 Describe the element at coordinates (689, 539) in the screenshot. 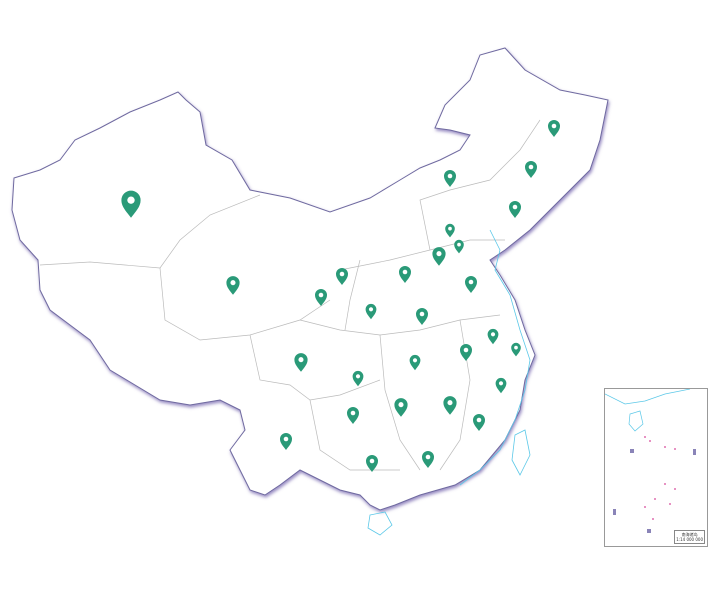

I see `inset-scale: 1:14 000 000` at that location.